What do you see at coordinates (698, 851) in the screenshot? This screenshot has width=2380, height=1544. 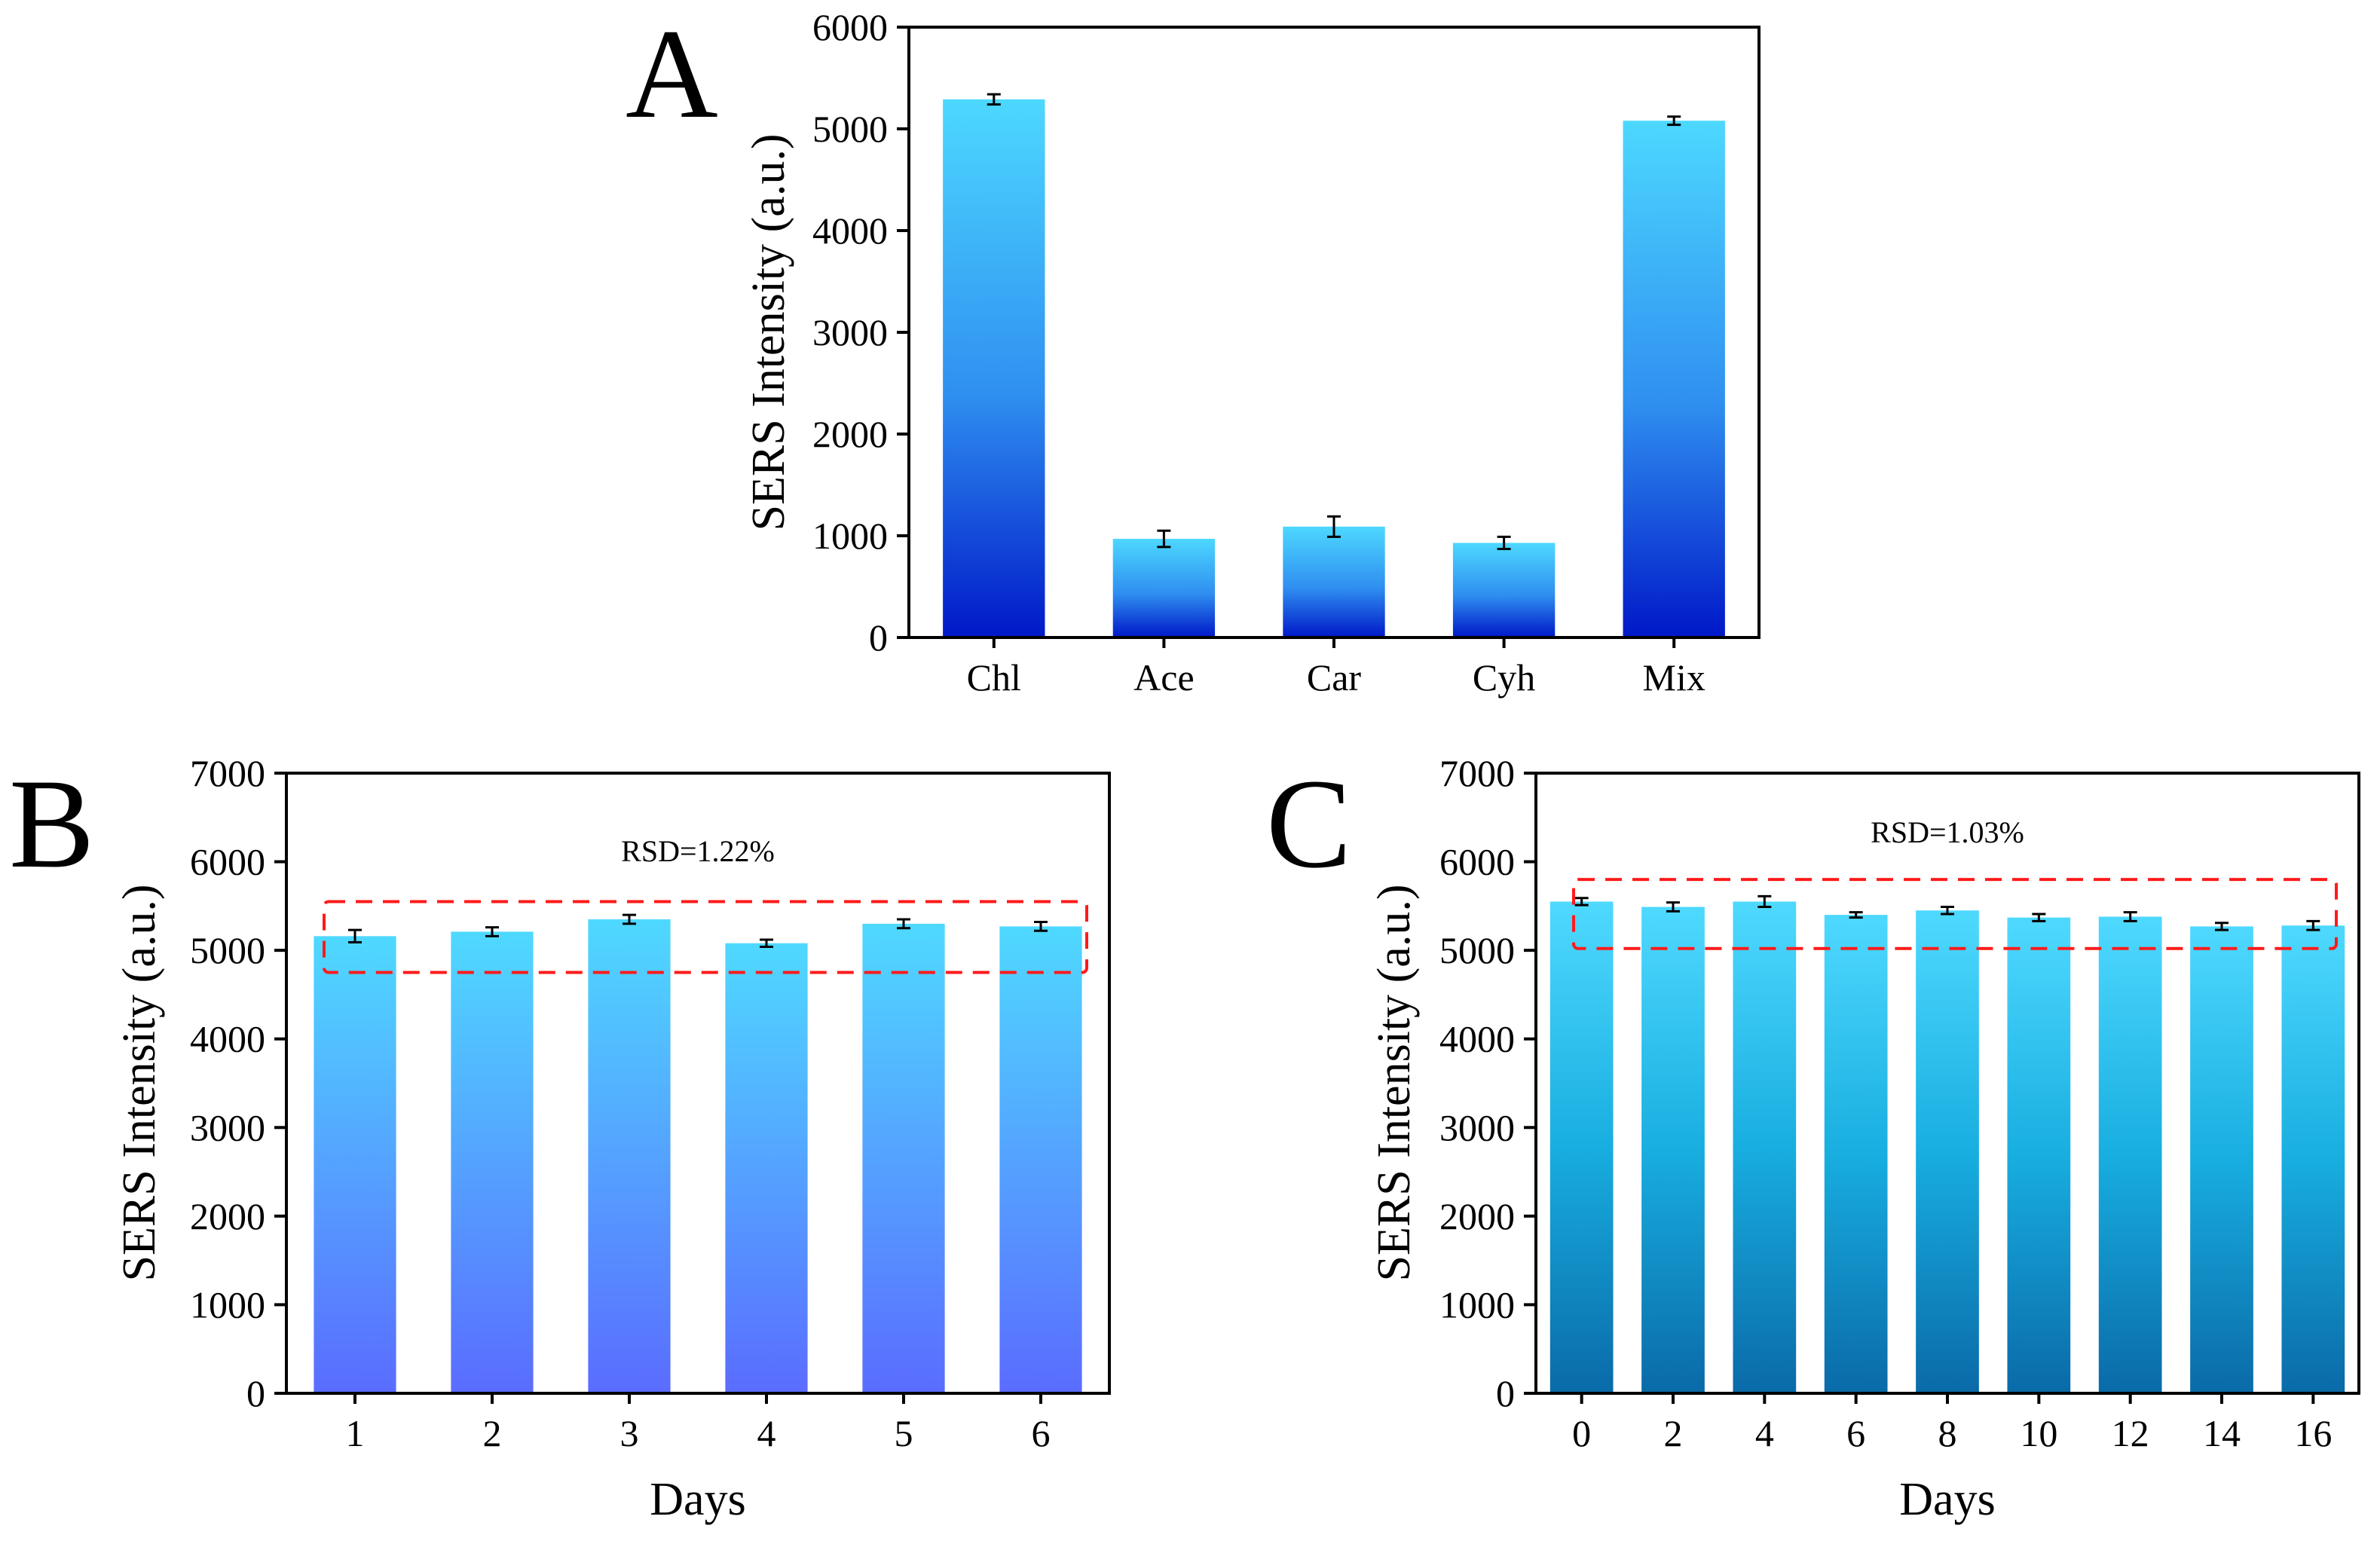 I see `rsd-annotation: RSD=1.22%` at bounding box center [698, 851].